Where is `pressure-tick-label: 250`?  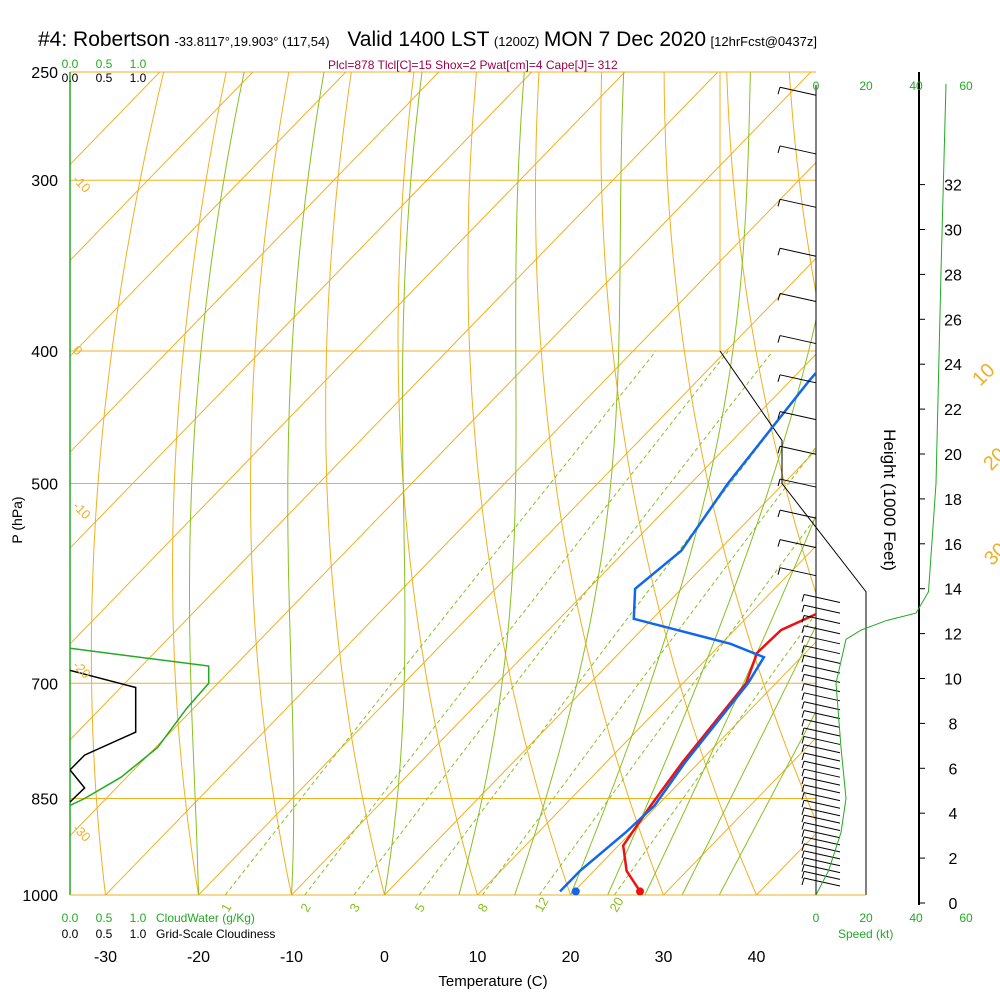 pressure-tick-label: 250 is located at coordinates (44, 73).